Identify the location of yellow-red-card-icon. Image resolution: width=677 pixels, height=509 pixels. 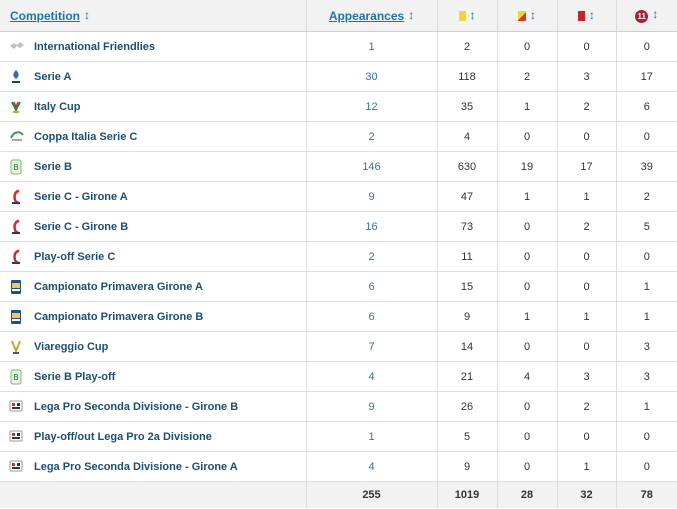
(522, 16).